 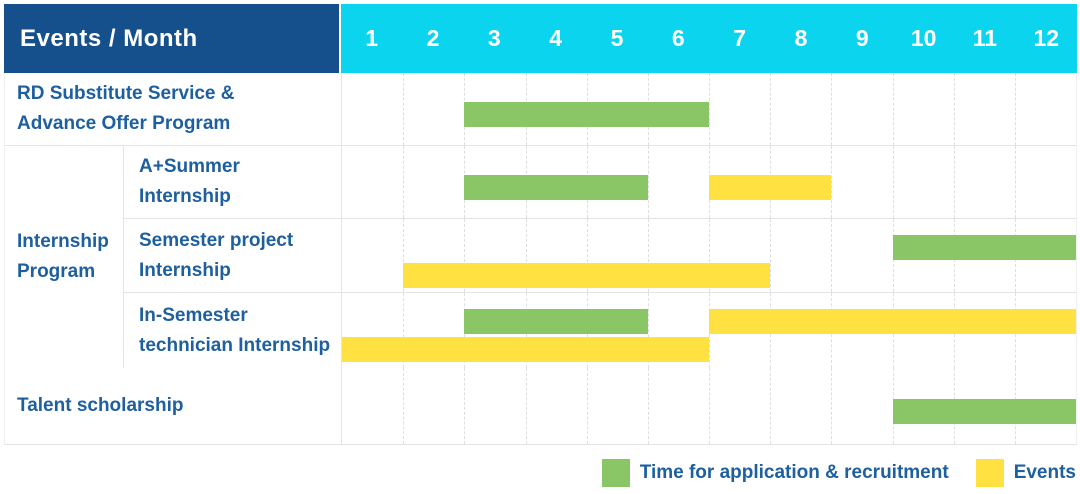 I want to click on sub-row-label-cell: Semester project Internship, so click(x=232, y=255).